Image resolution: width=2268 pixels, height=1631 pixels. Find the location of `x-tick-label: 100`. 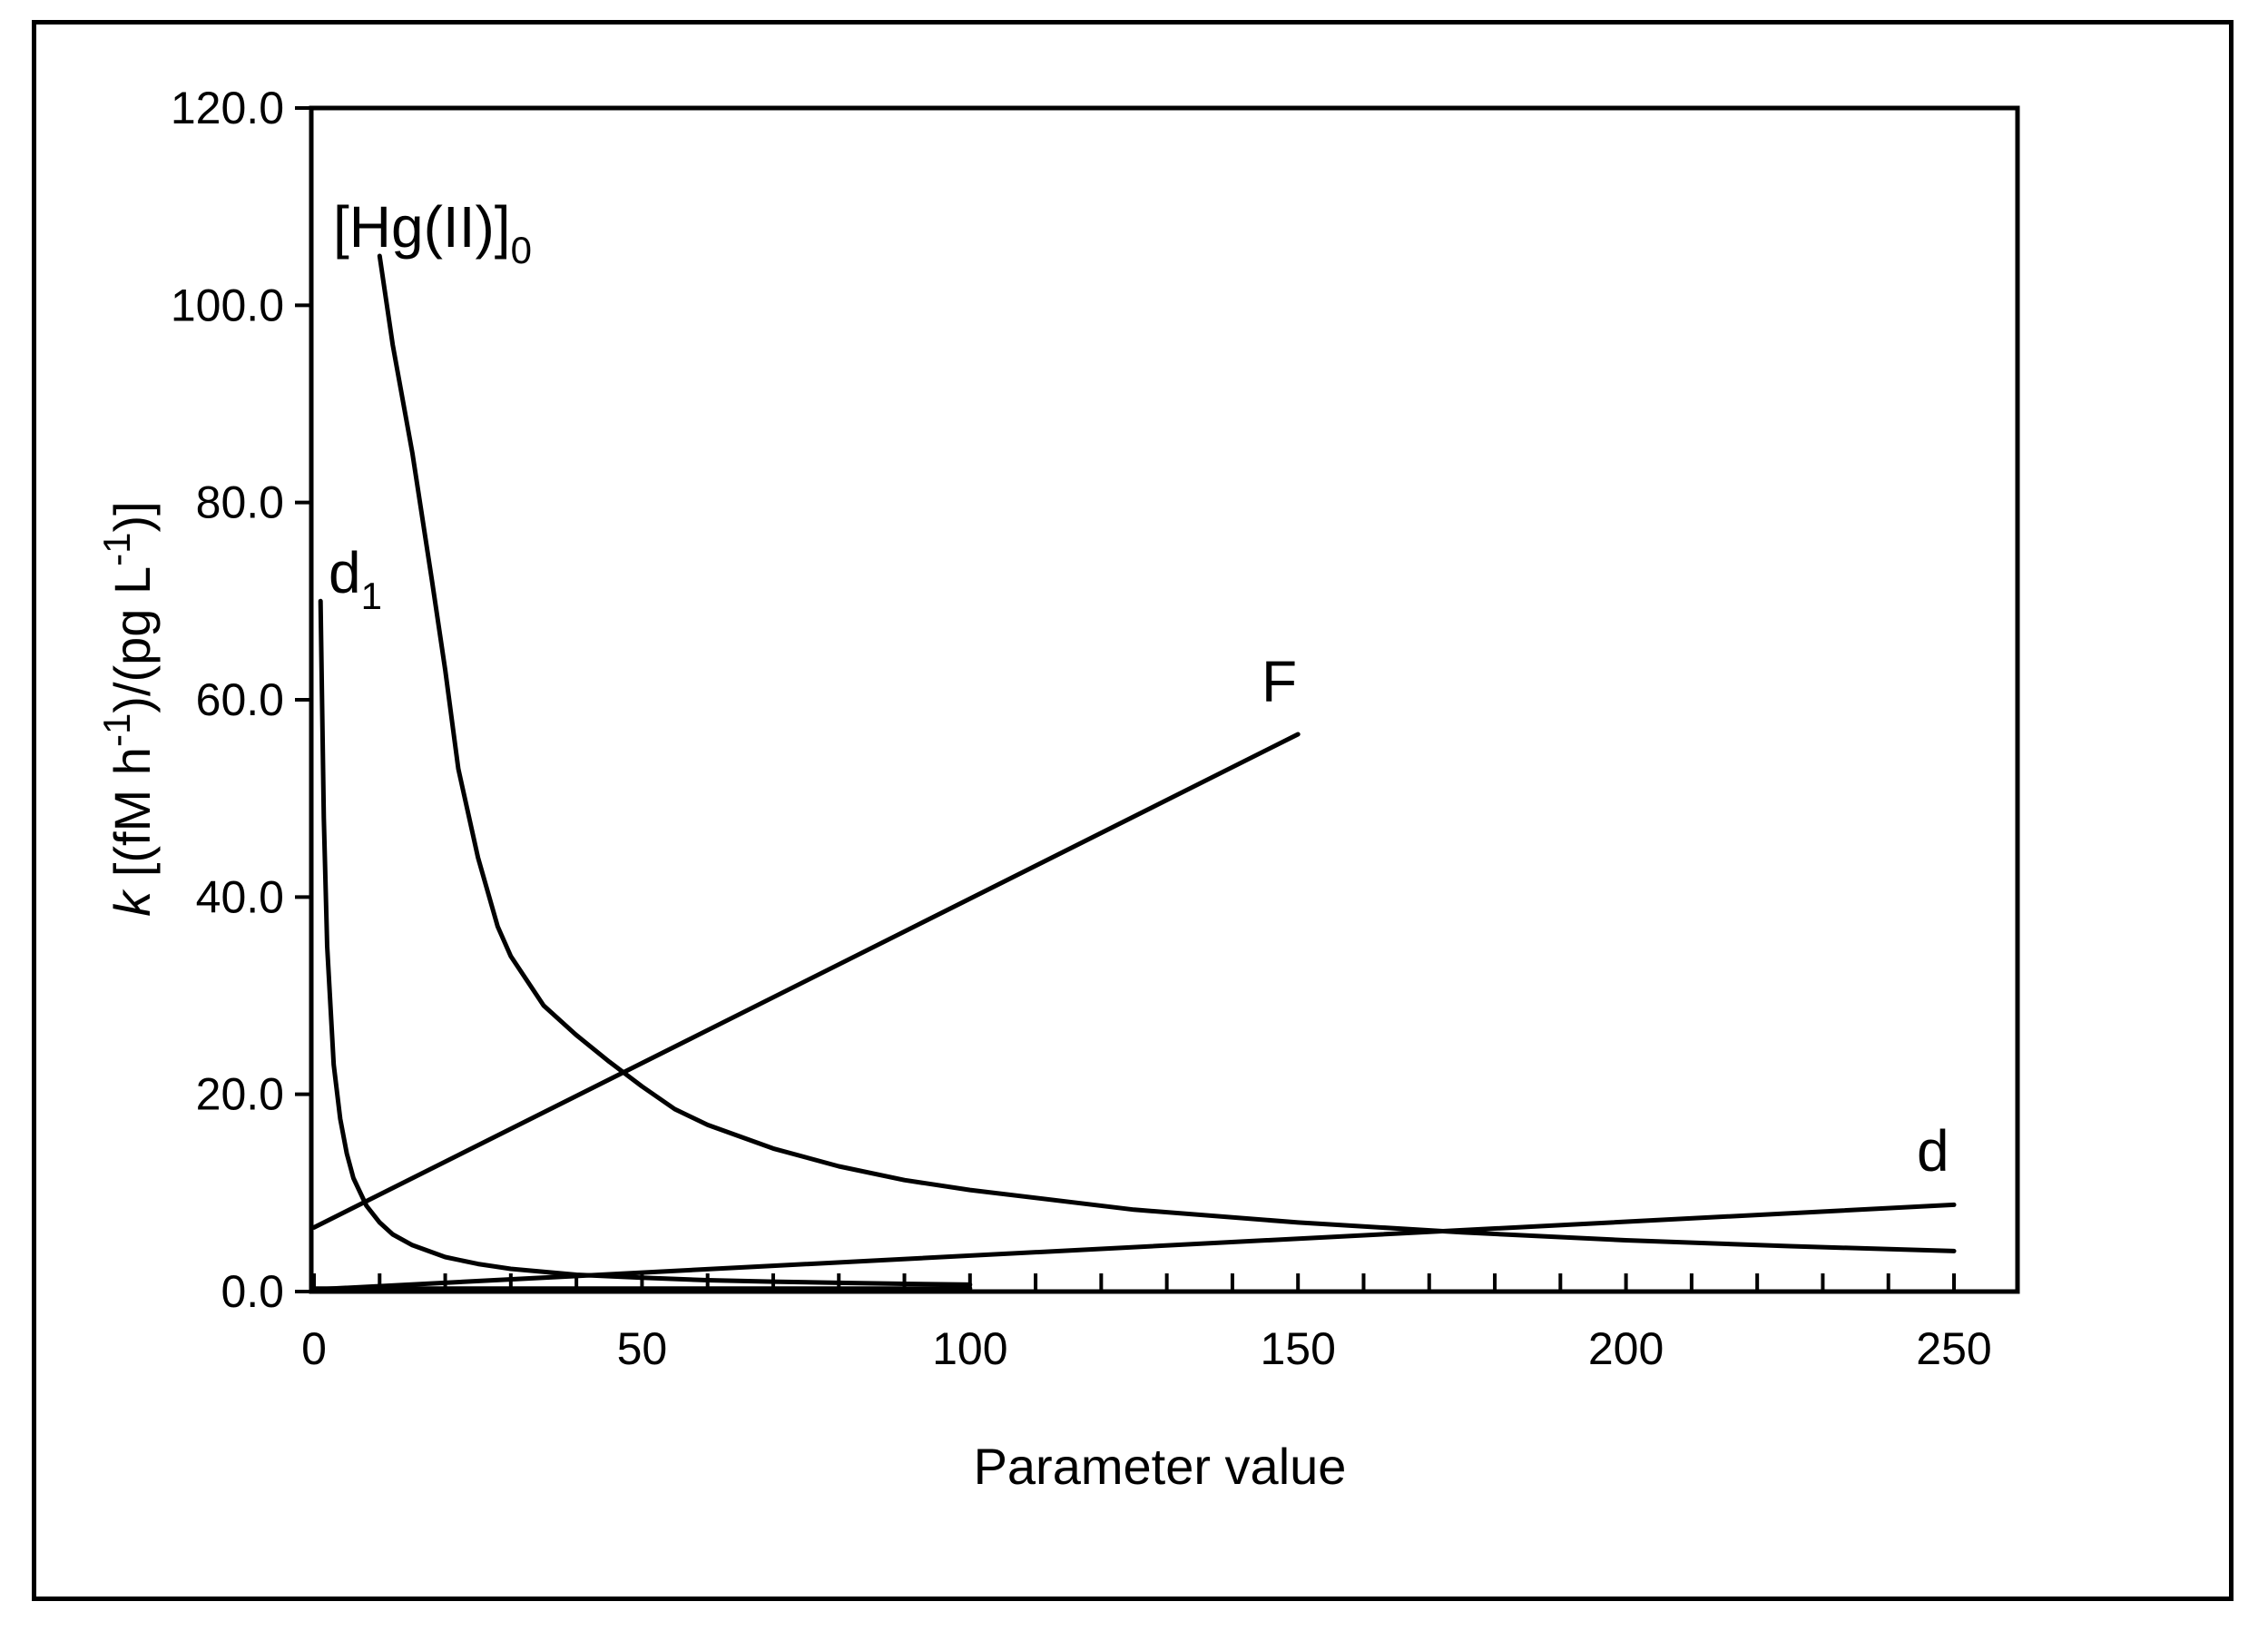

x-tick-label: 100 is located at coordinates (969, 1348).